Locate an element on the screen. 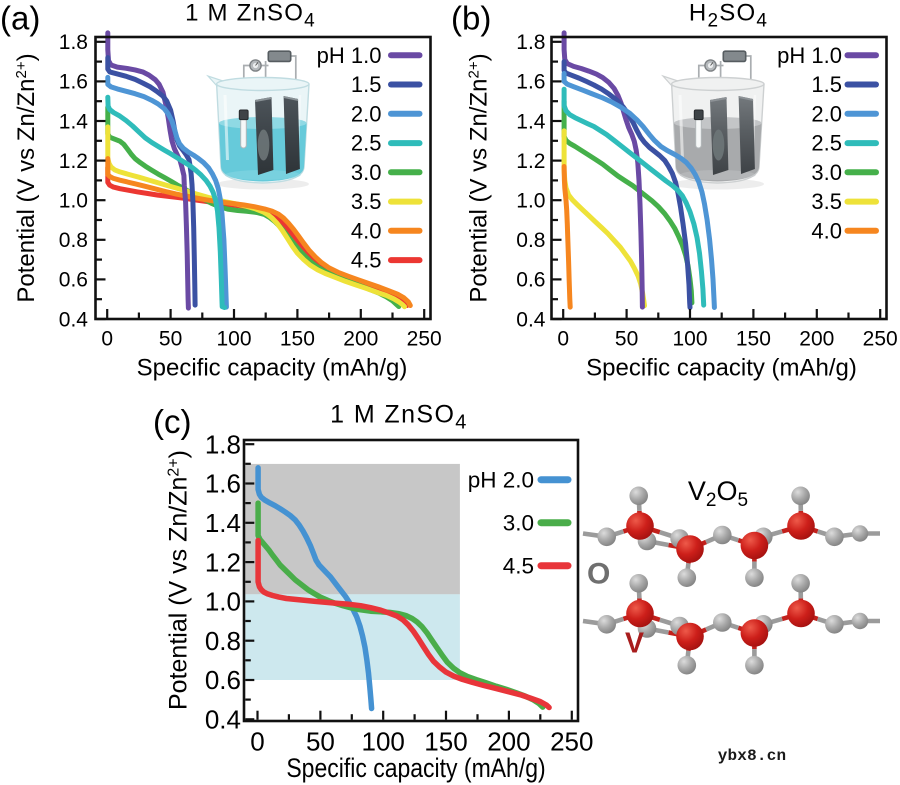 The width and height of the screenshot is (900, 785). svg-text: (a) is located at coordinates (20, 18).